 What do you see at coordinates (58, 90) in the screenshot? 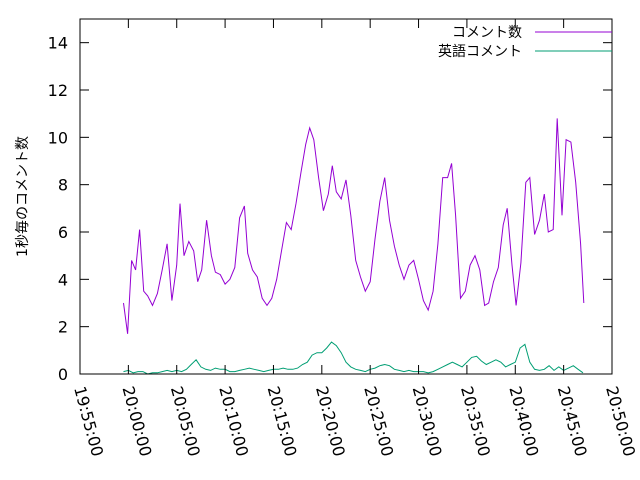
I see `y-tick-label: 12` at bounding box center [58, 90].